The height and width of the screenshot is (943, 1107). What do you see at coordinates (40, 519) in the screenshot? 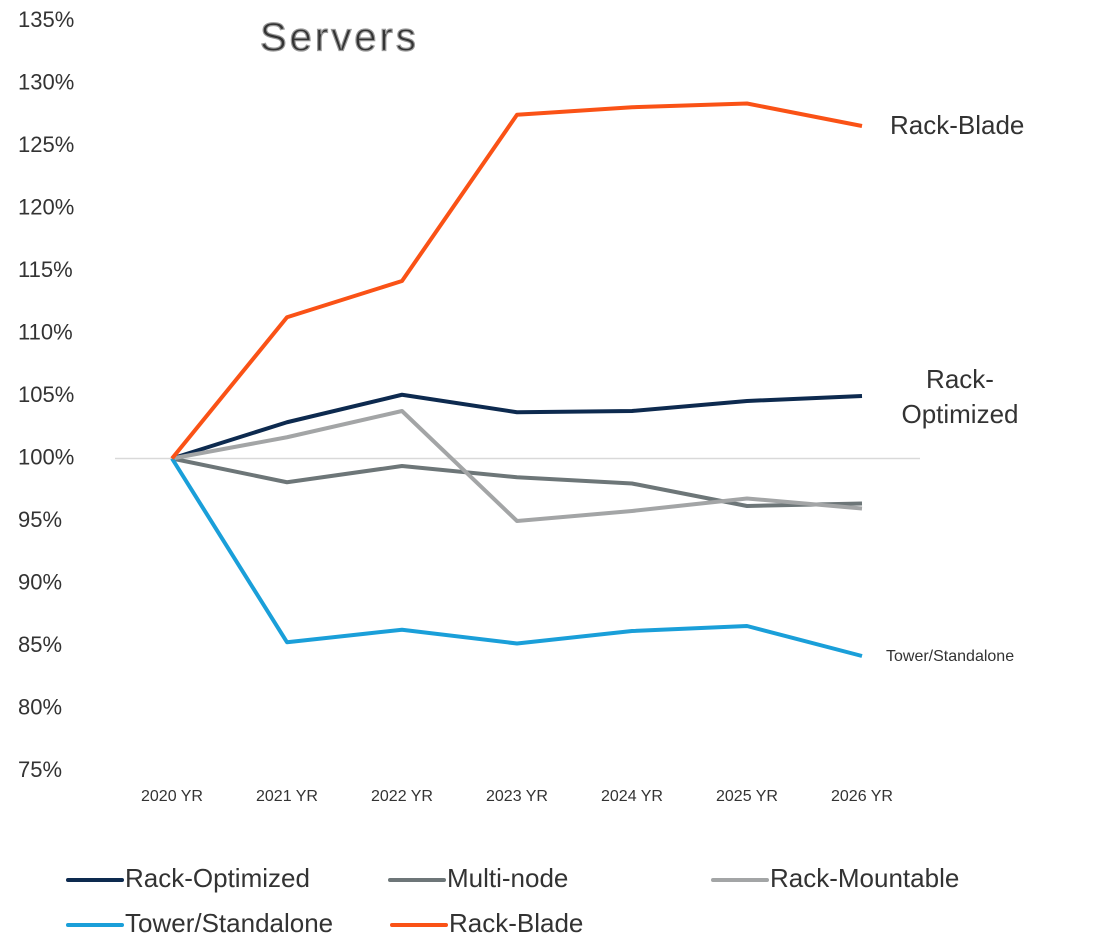
I see `y-tick-label: 95%` at bounding box center [40, 519].